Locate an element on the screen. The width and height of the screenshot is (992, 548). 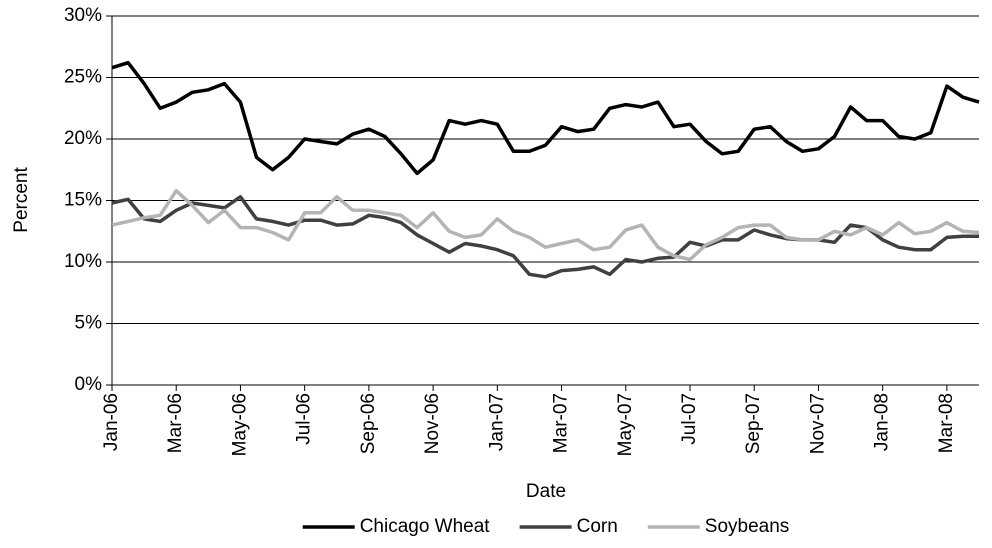
y-tick-label: 0% is located at coordinates (89, 384).